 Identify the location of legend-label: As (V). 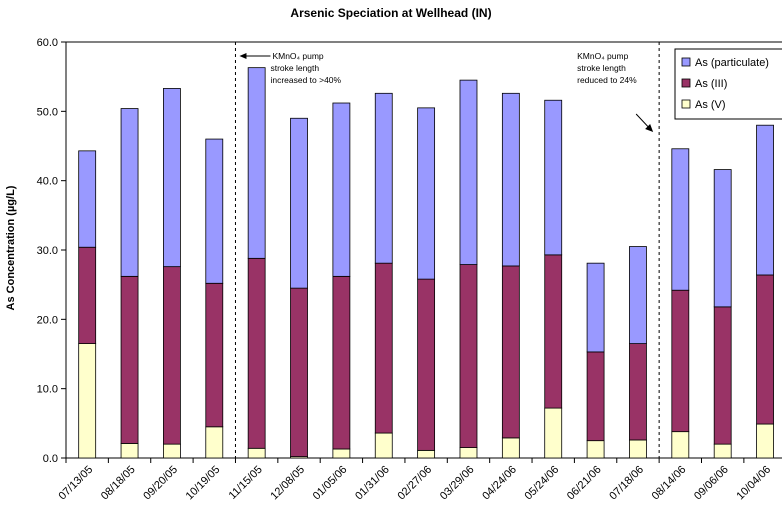
(710, 105).